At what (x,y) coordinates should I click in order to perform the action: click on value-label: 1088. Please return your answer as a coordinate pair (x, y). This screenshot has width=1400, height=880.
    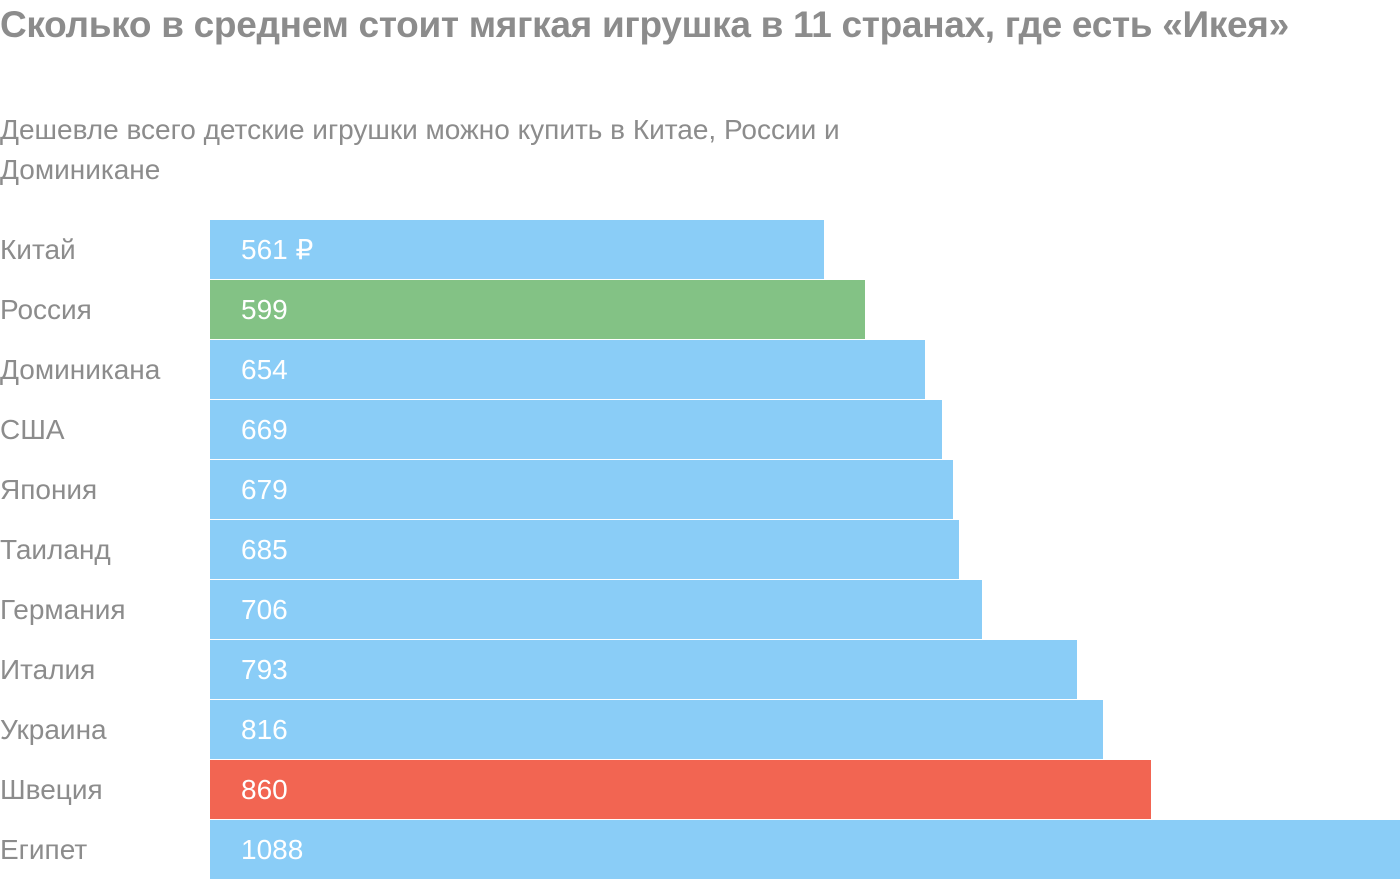
    Looking at the image, I should click on (272, 849).